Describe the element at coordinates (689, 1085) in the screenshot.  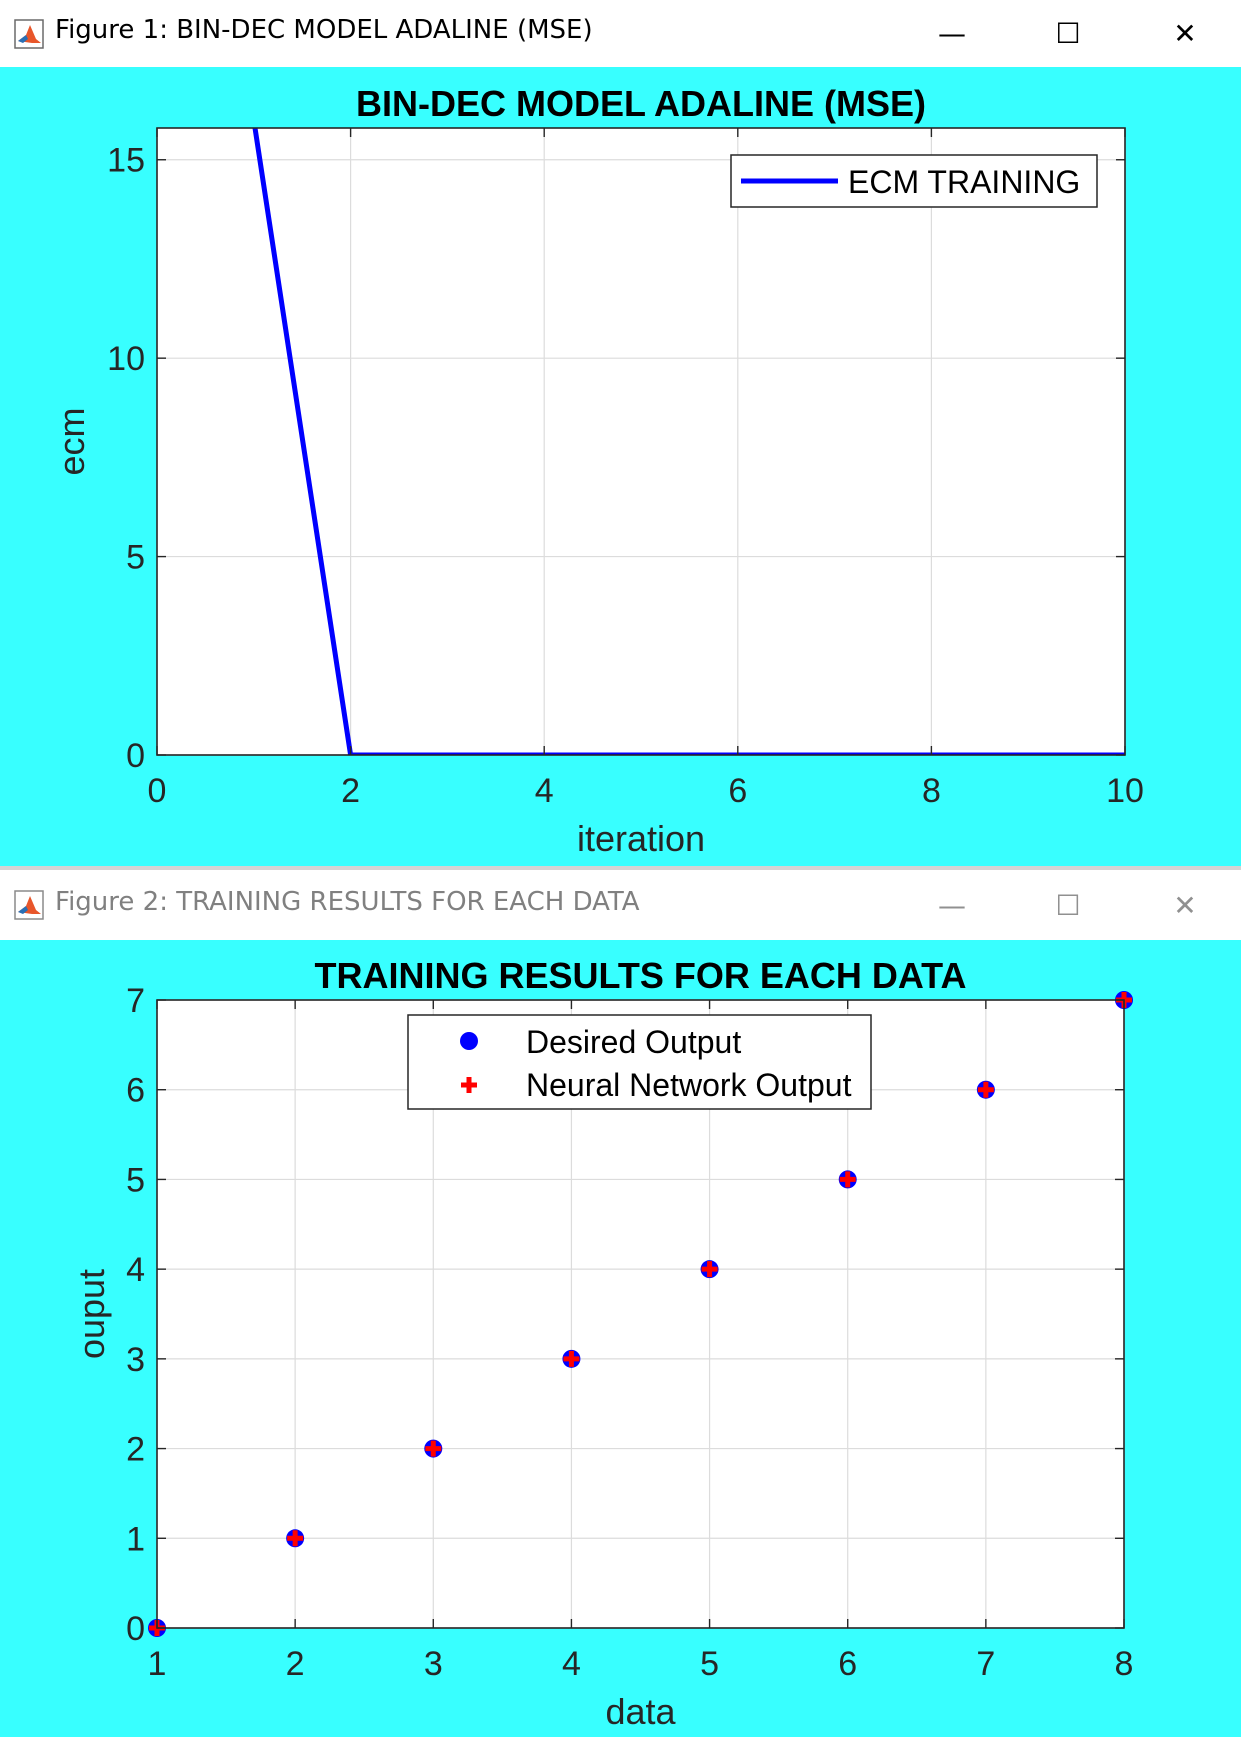
I see `legend-entry: Neural Network Output` at that location.